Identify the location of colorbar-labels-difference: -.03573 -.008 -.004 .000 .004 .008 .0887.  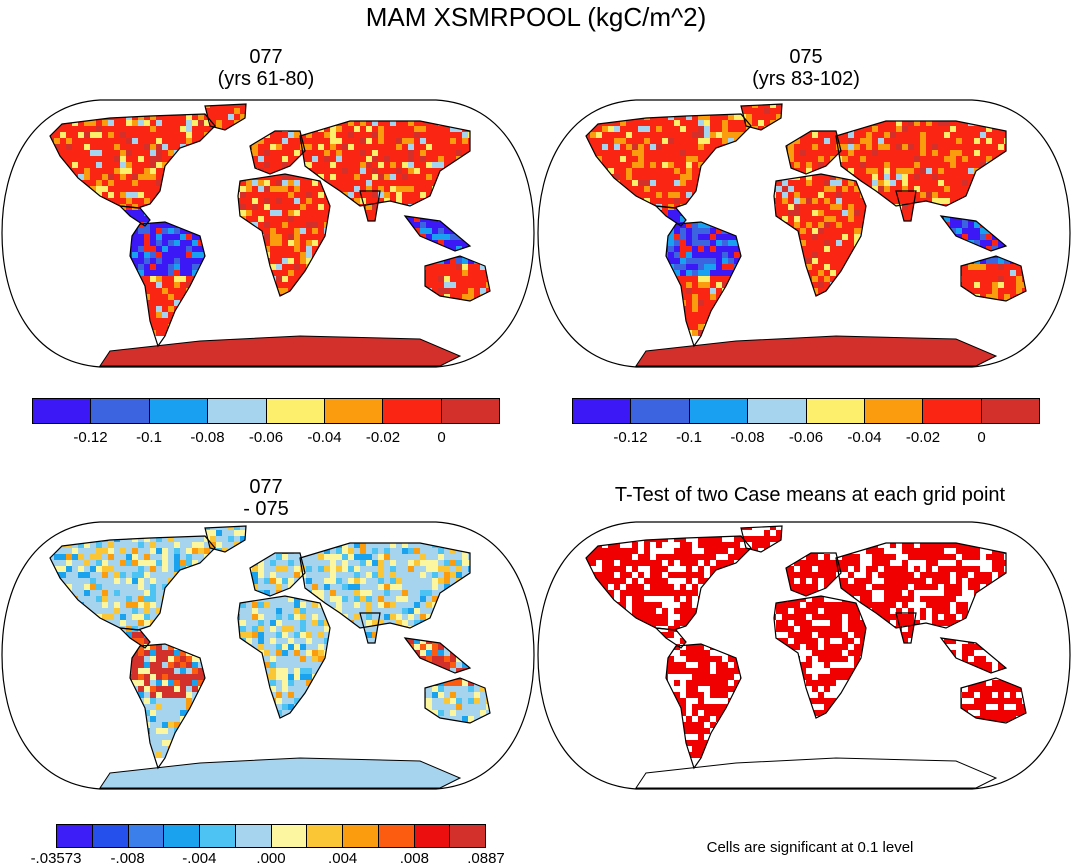
(268, 859).